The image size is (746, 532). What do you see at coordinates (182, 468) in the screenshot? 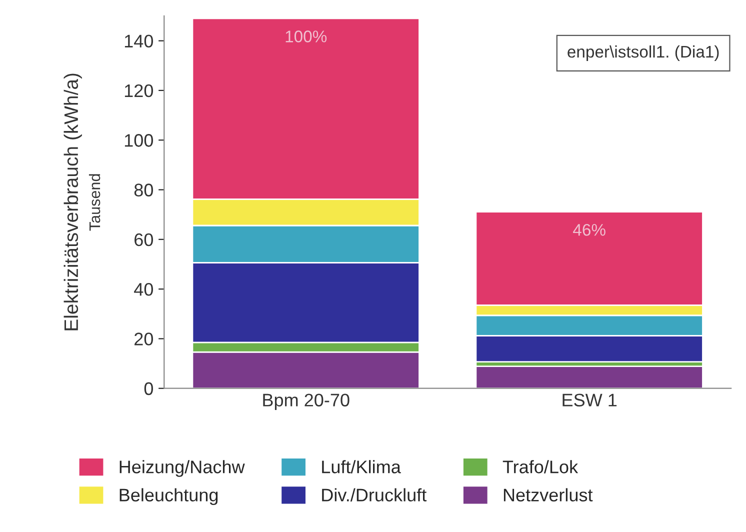
I see `legend-label: Heizung/Nachw` at bounding box center [182, 468].